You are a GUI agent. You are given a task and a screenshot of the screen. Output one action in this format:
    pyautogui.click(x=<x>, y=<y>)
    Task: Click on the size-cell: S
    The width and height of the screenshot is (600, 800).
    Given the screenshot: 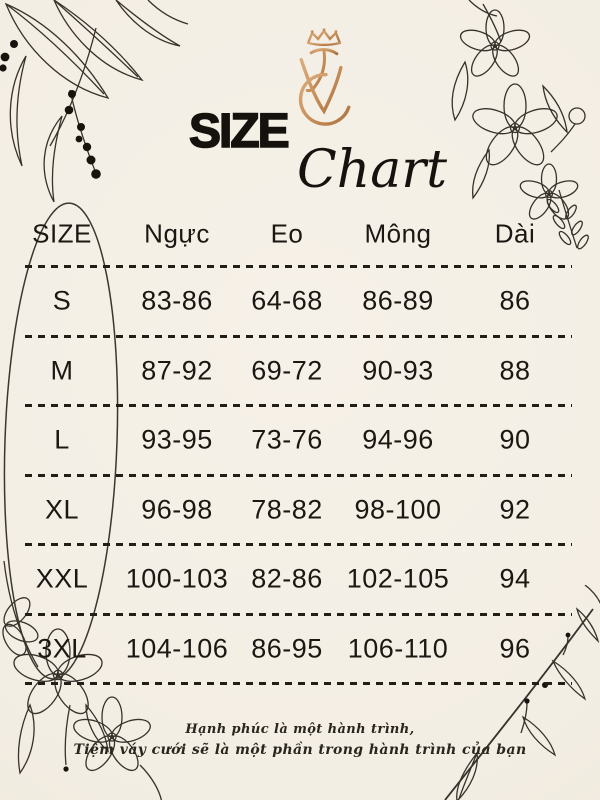 What is the action you would take?
    pyautogui.click(x=62, y=300)
    